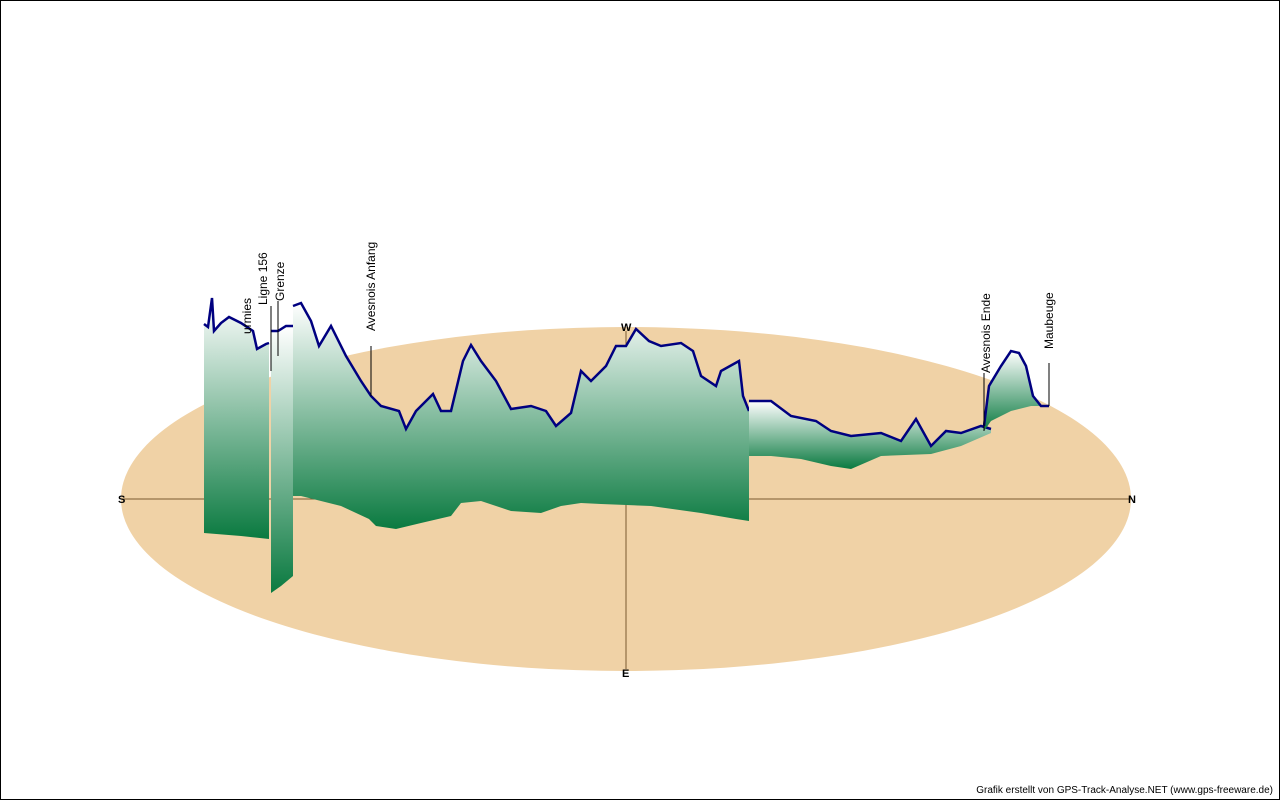 The width and height of the screenshot is (1280, 800). I want to click on waypoint-label: Ligne 156, so click(263, 278).